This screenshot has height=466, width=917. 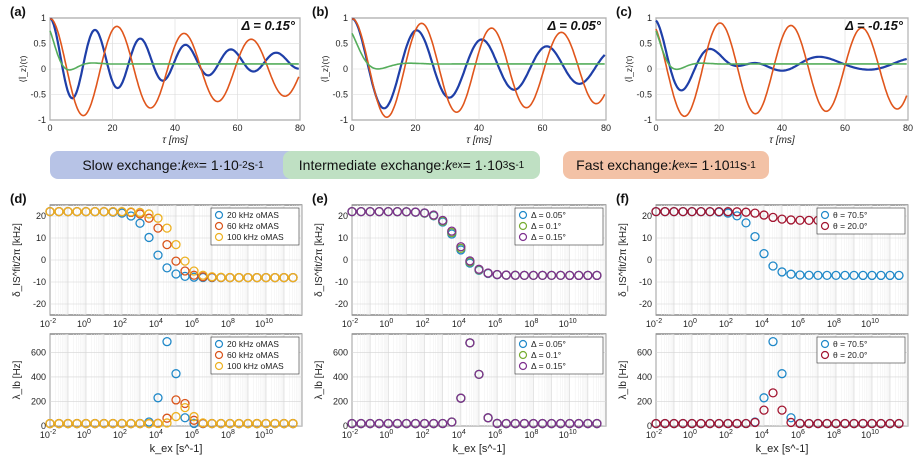 What do you see at coordinates (908, 128) in the screenshot?
I see `x-tick-label: 80` at bounding box center [908, 128].